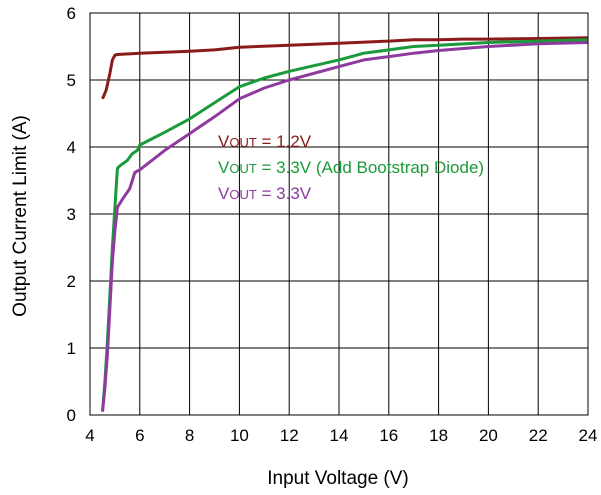 Image resolution: width=601 pixels, height=495 pixels. I want to click on x-tick-label: 24, so click(588, 435).